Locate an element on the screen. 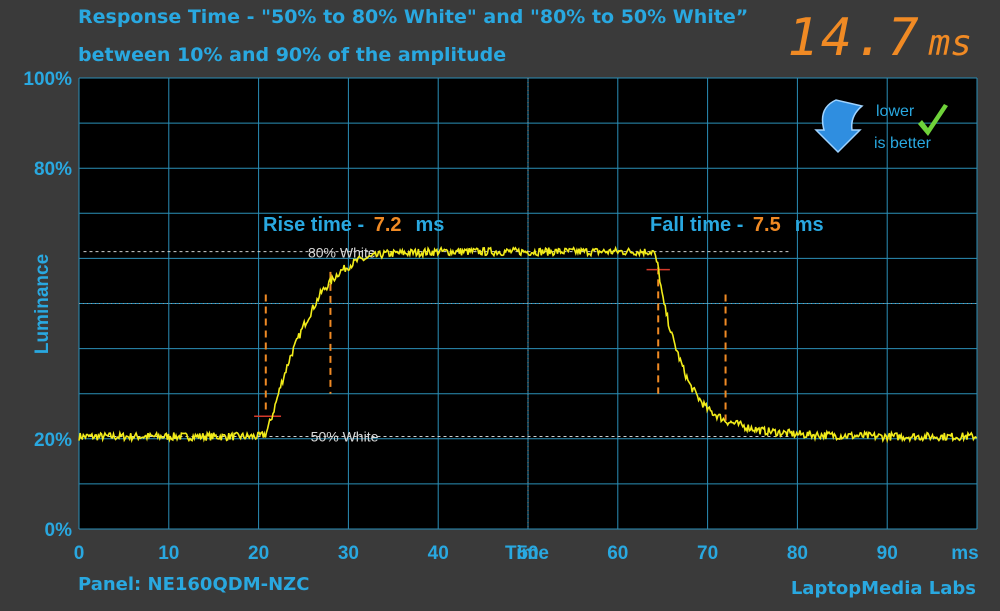 The image size is (1000, 611). x-tick-label: 10 is located at coordinates (168, 553).